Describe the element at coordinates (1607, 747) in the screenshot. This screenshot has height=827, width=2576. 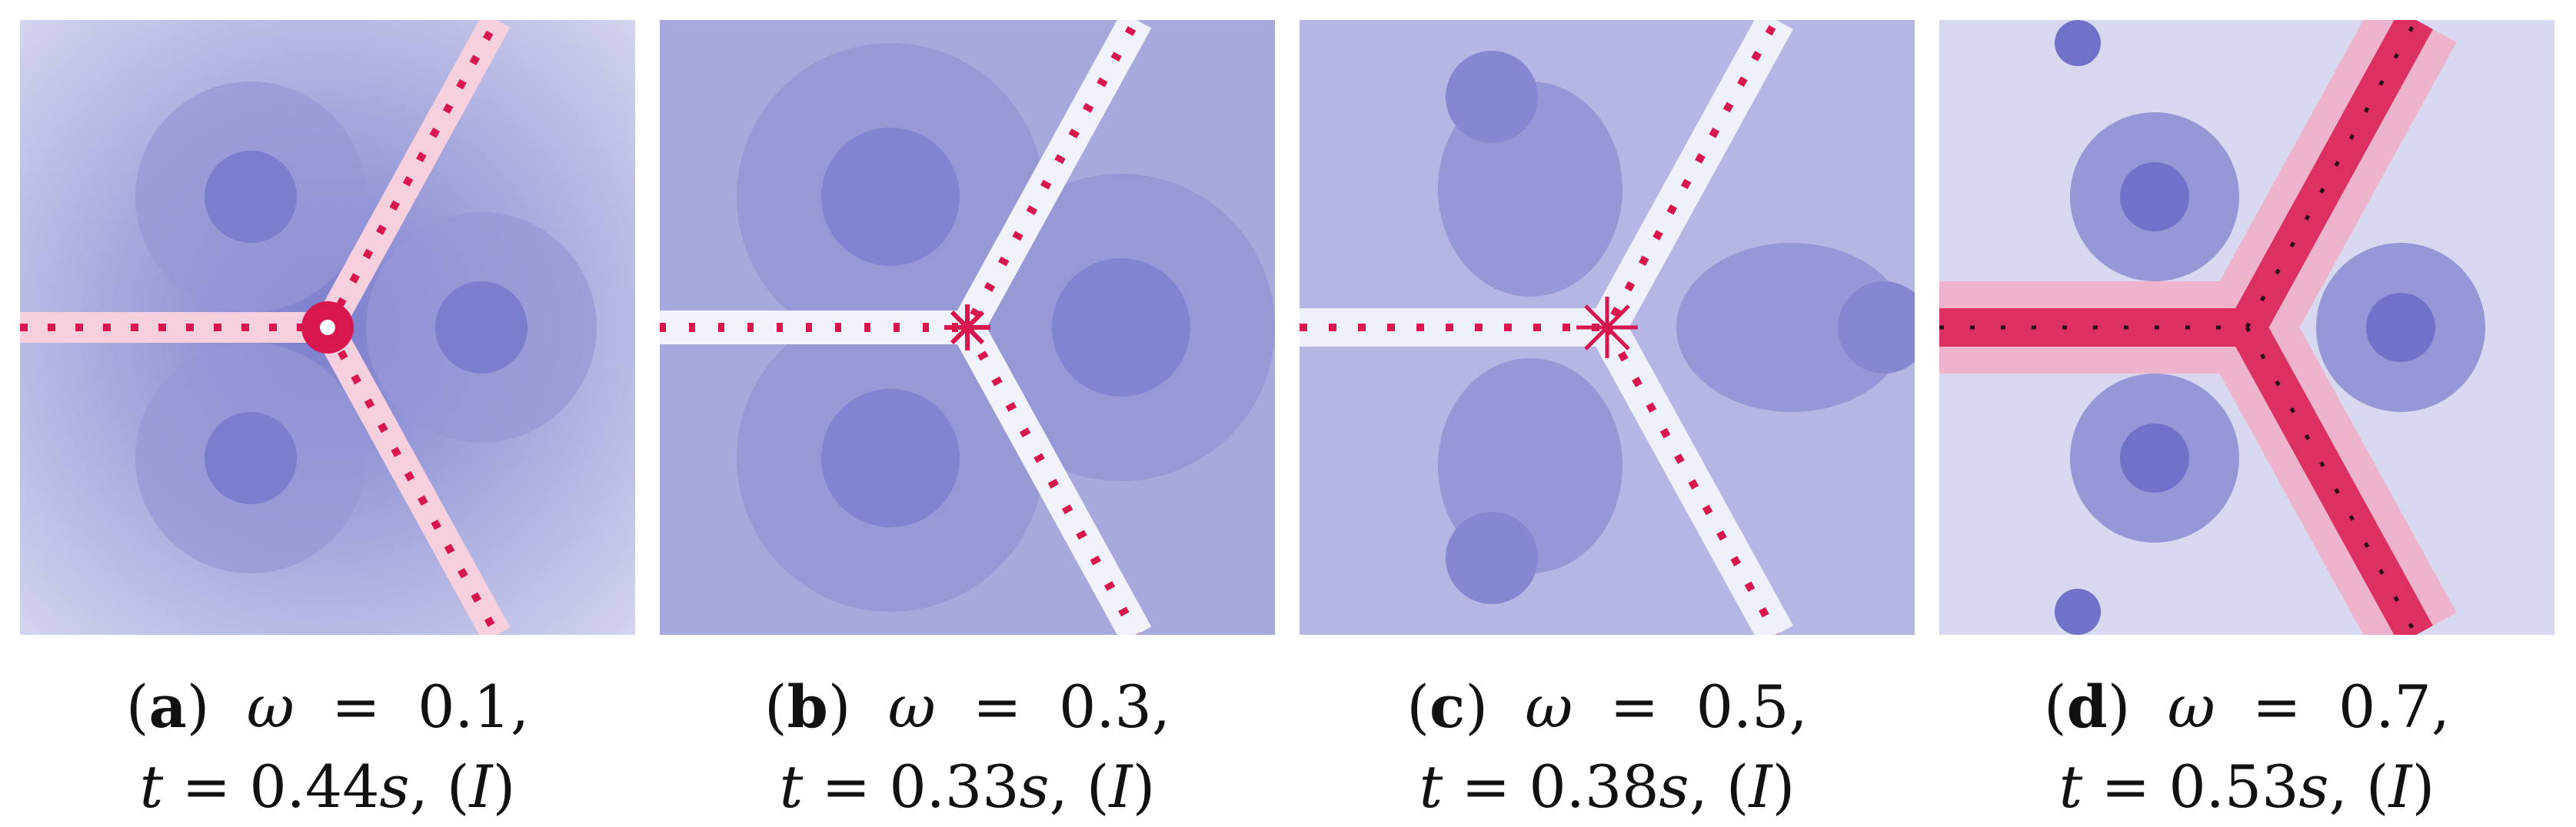
I see `caption-c: (c) ω = 0.5, t = 0.38s, (I)` at that location.